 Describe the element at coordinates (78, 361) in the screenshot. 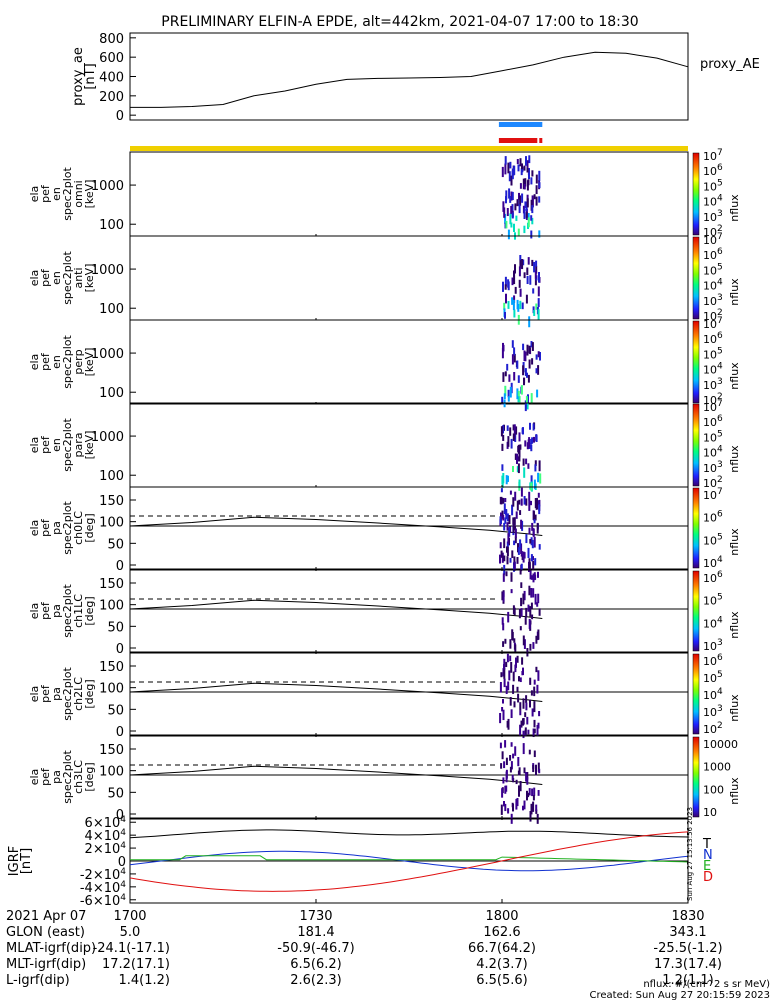

I see `energy-ylabel-line: perp` at that location.